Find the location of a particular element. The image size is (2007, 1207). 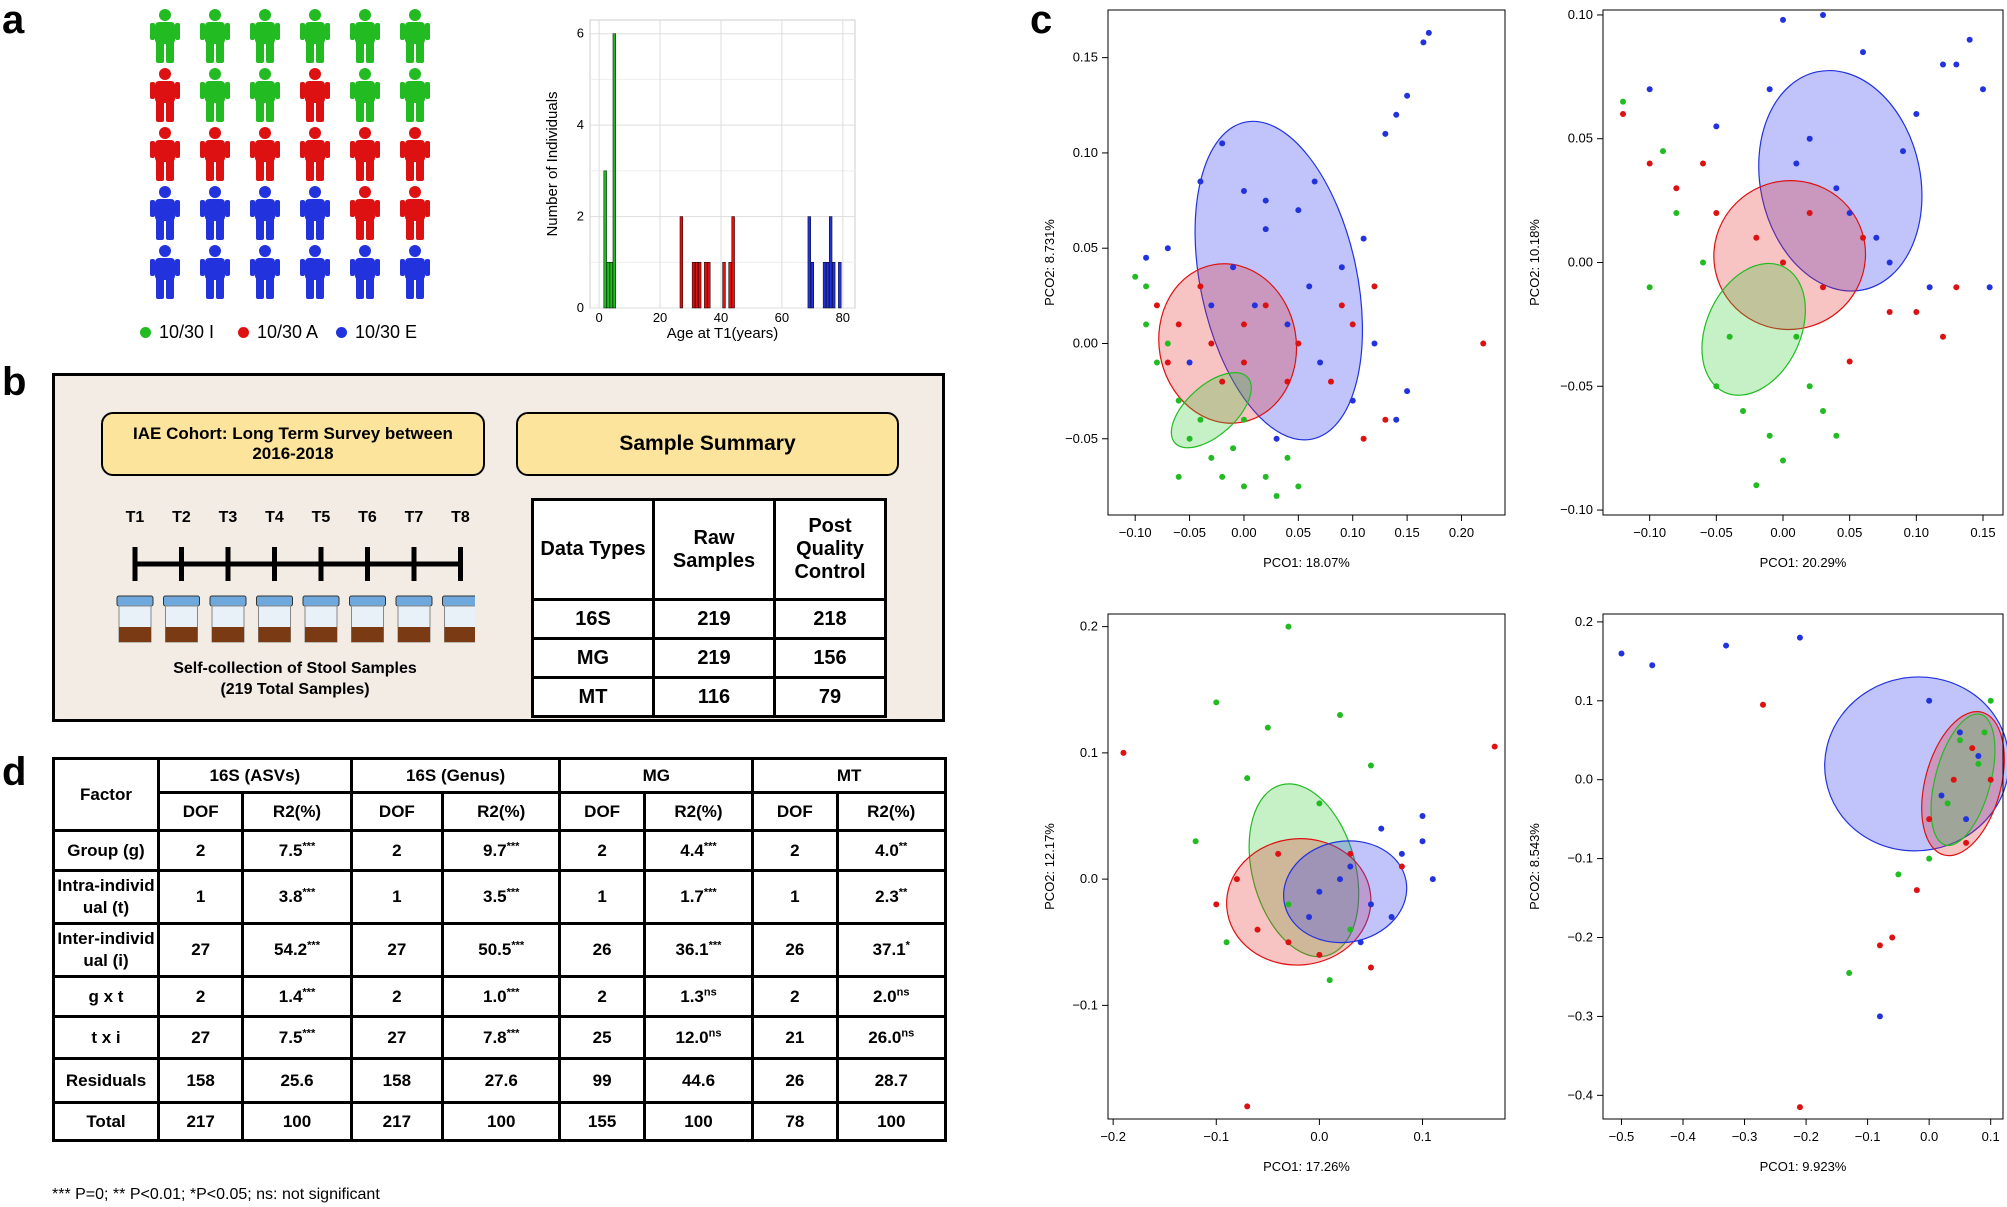

r2-cell: 12.0ns is located at coordinates (698, 1037).